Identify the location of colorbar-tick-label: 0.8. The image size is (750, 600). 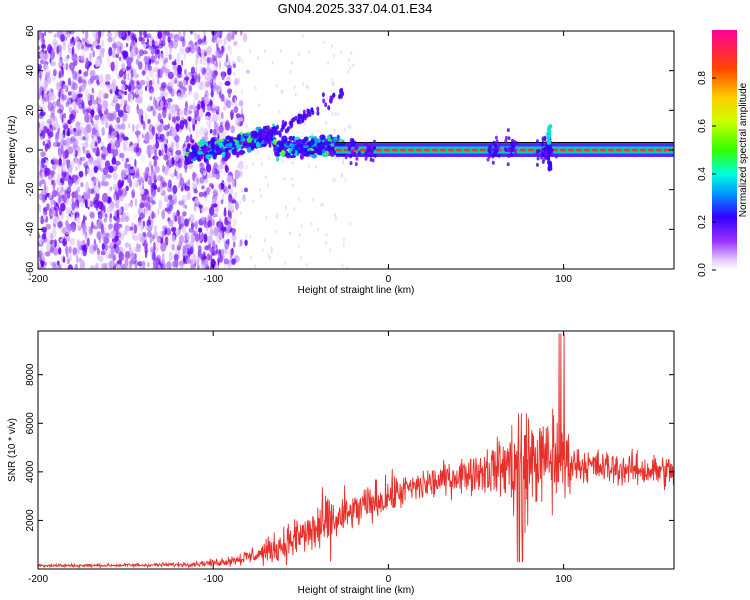
(702, 78).